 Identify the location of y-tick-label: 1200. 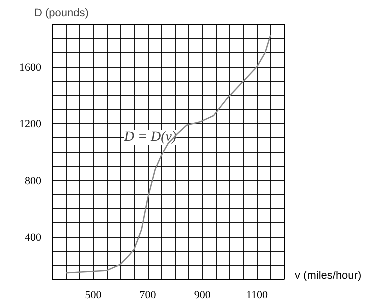
(31, 124).